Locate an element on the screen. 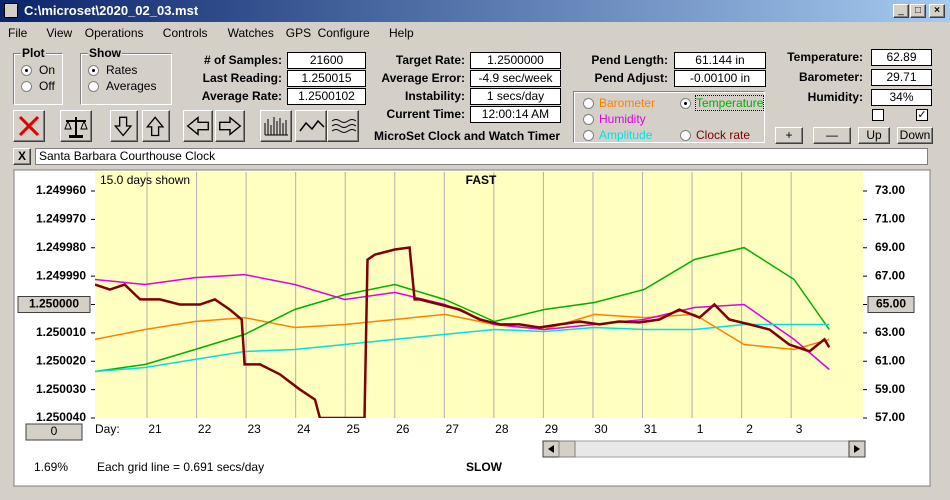 The width and height of the screenshot is (950, 500). field-value: 61.144 in is located at coordinates (720, 60).